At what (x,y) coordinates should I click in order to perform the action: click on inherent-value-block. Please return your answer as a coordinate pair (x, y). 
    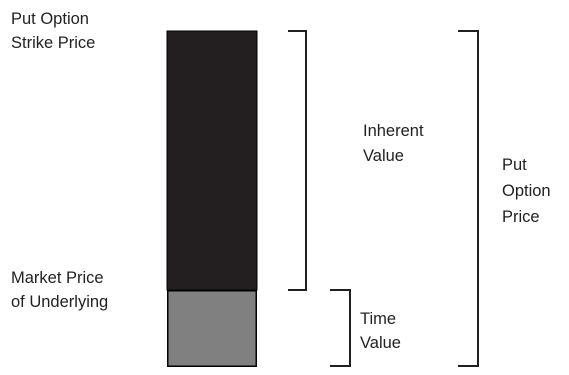
    Looking at the image, I should click on (212, 160).